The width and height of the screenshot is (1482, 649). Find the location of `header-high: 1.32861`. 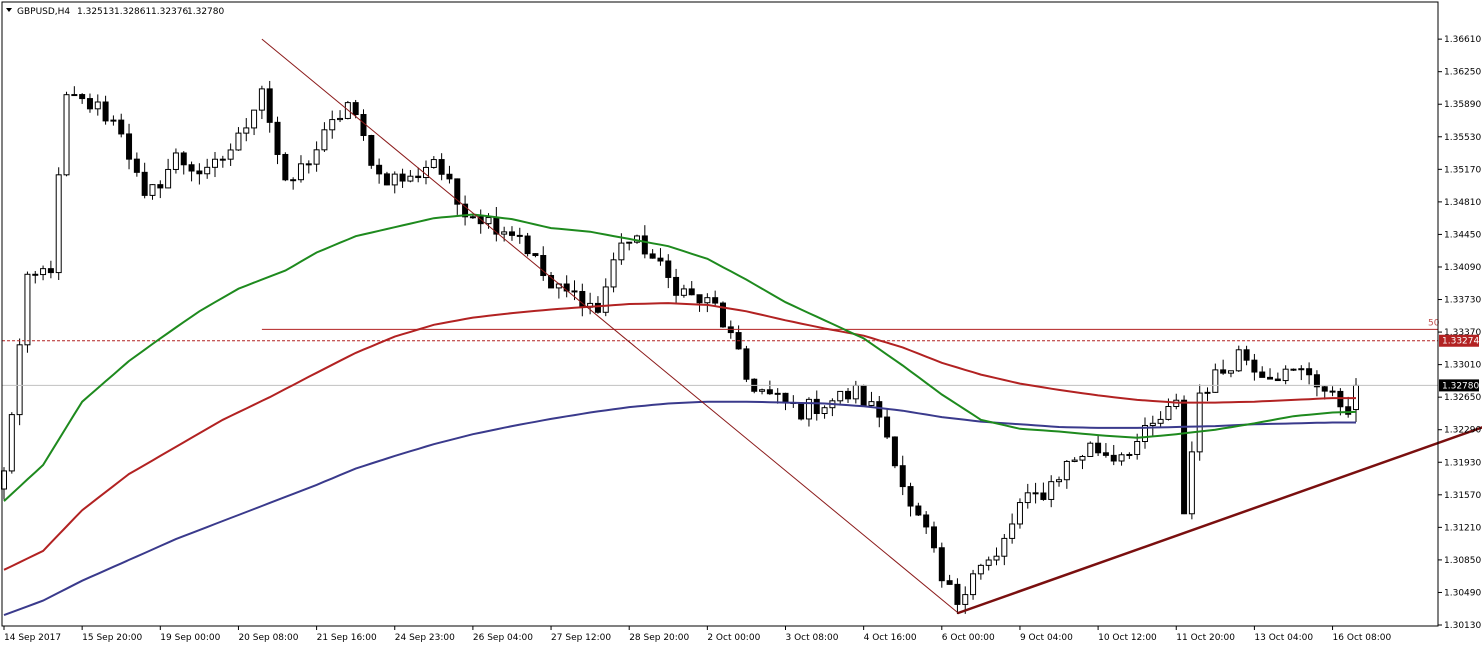

header-high: 1.32861 is located at coordinates (132, 12).